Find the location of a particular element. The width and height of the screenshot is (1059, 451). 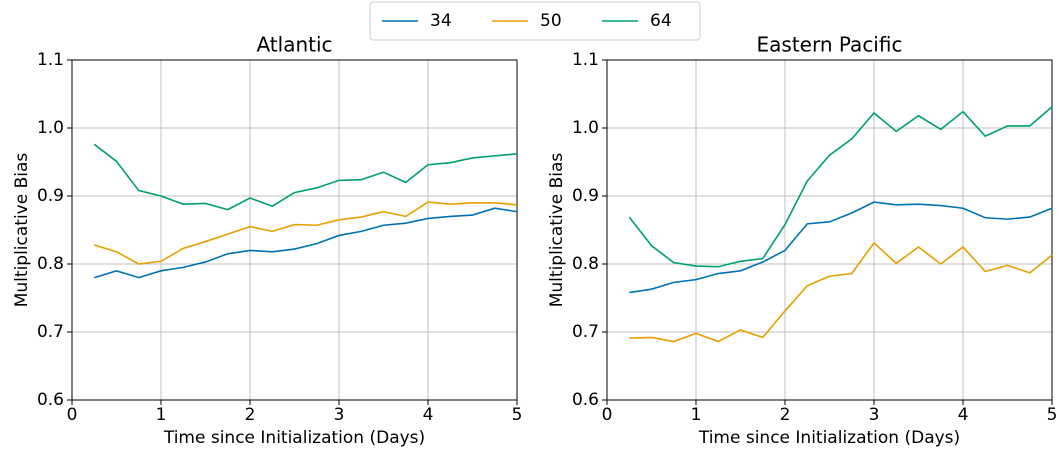

legend-label: 64 is located at coordinates (661, 21).